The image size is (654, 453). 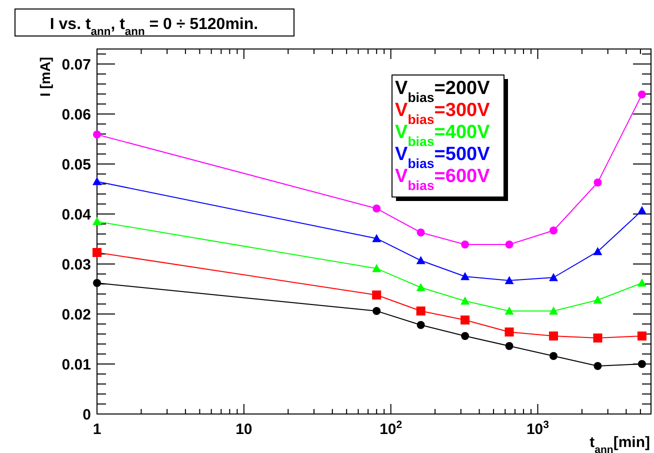 What do you see at coordinates (86, 415) in the screenshot?
I see `y-tick-label: 0` at bounding box center [86, 415].